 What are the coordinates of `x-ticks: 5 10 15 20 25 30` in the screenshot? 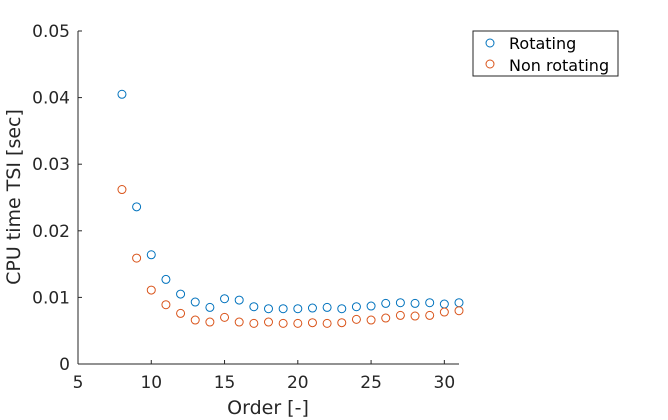 It's located at (264, 376).